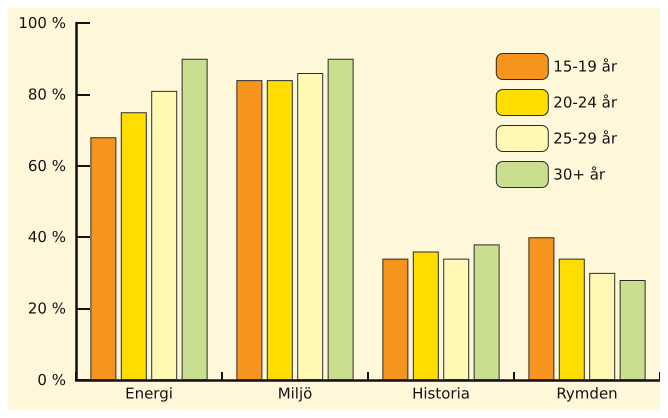 Image resolution: width=668 pixels, height=418 pixels. What do you see at coordinates (149, 393) in the screenshot?
I see `x-tick-label: Energi` at bounding box center [149, 393].